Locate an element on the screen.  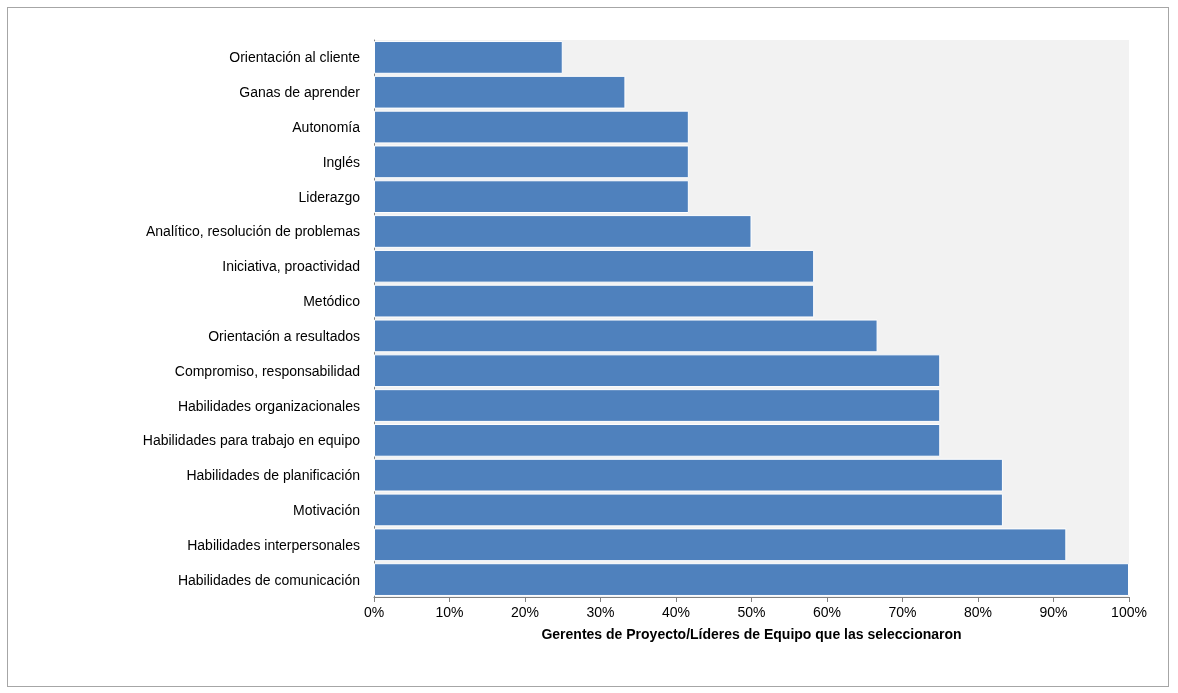
x-tick-label: 80% is located at coordinates (978, 612).